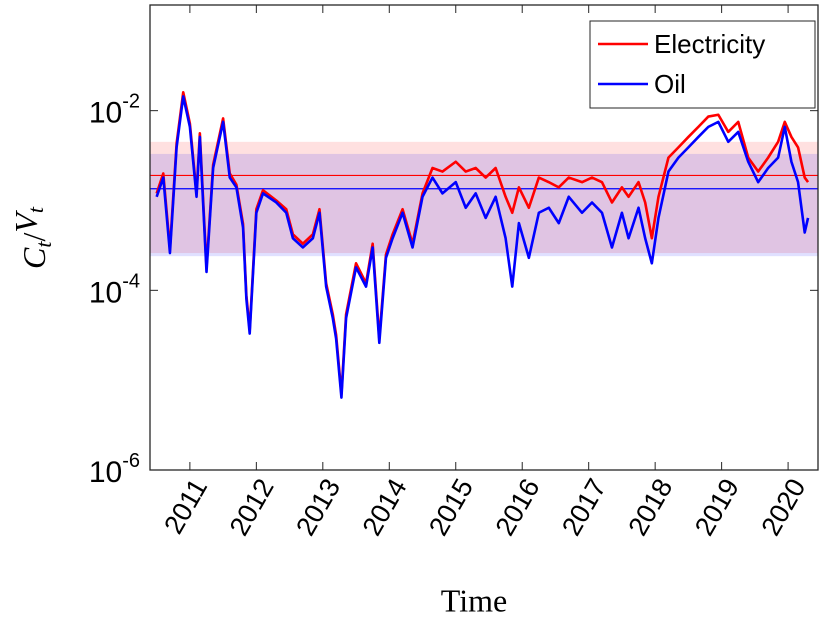  I want to click on x-tick-label: 2017, so click(584, 507).